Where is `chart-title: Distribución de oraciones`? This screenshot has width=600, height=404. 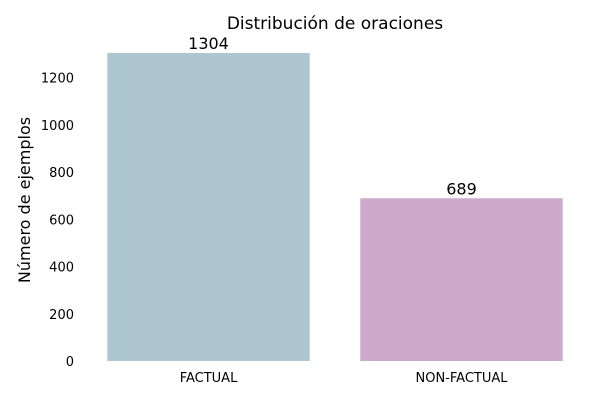
chart-title: Distribución de oraciones is located at coordinates (335, 24).